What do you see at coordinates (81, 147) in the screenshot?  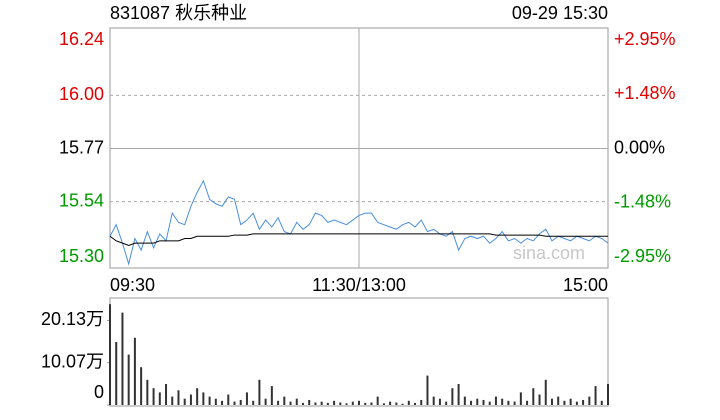 I see `y-tick-label: 15.77` at bounding box center [81, 147].